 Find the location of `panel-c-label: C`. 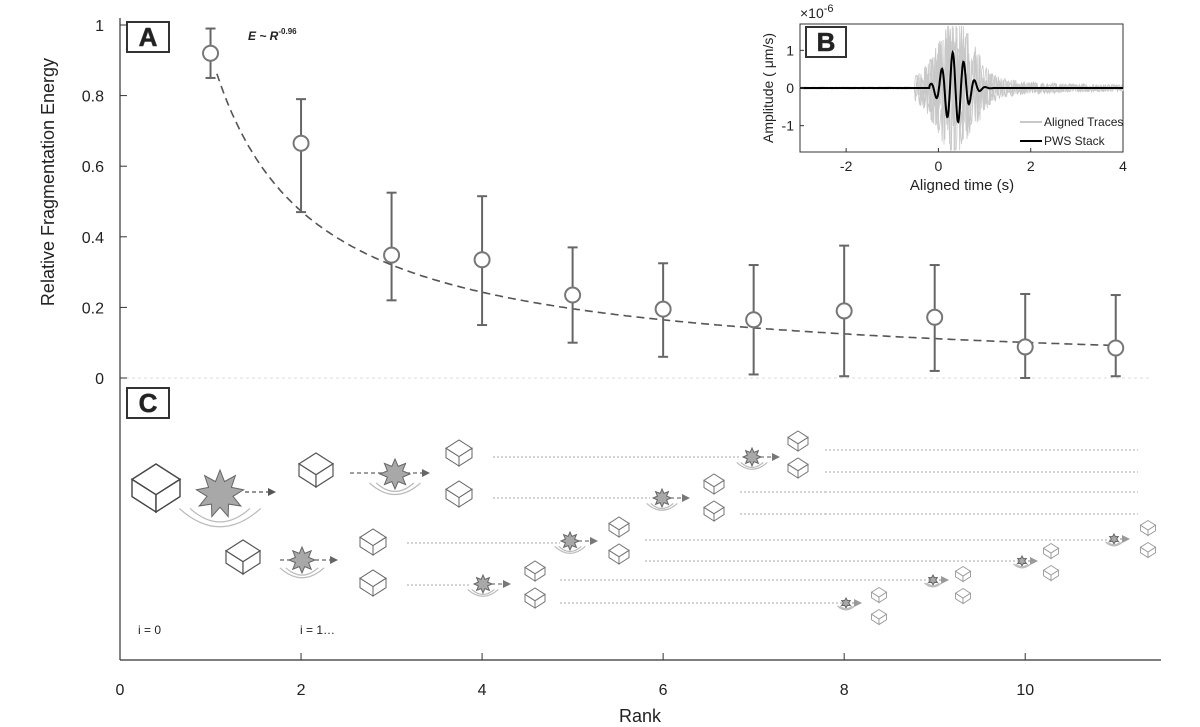

panel-c-label: C is located at coordinates (148, 403).